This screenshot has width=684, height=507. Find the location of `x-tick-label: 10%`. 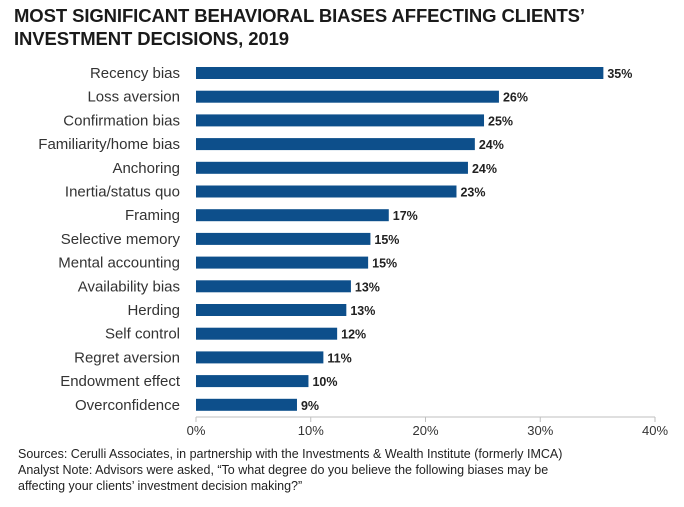

x-tick-label: 10% is located at coordinates (311, 430).